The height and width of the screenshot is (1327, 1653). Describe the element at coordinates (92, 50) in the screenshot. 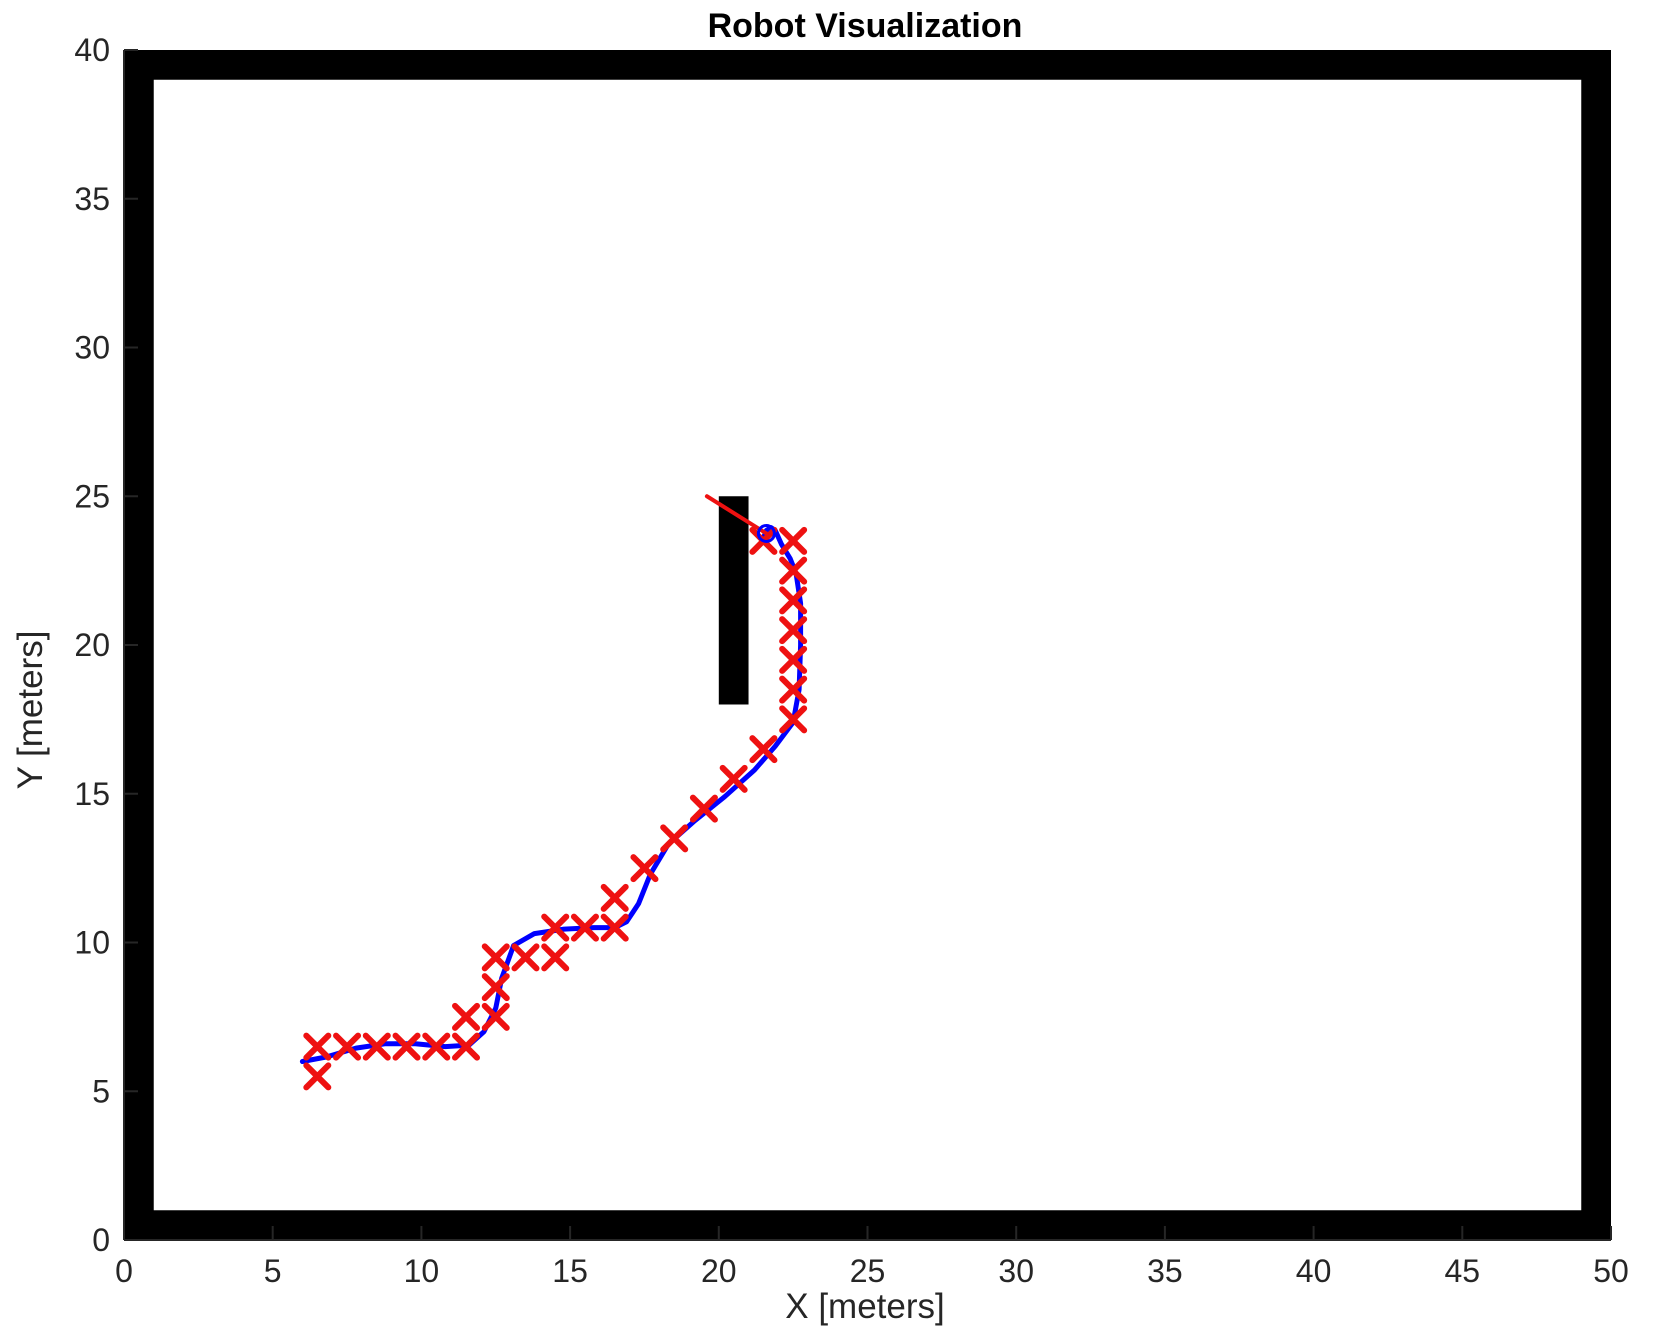

I see `y-tick-label: 40` at that location.